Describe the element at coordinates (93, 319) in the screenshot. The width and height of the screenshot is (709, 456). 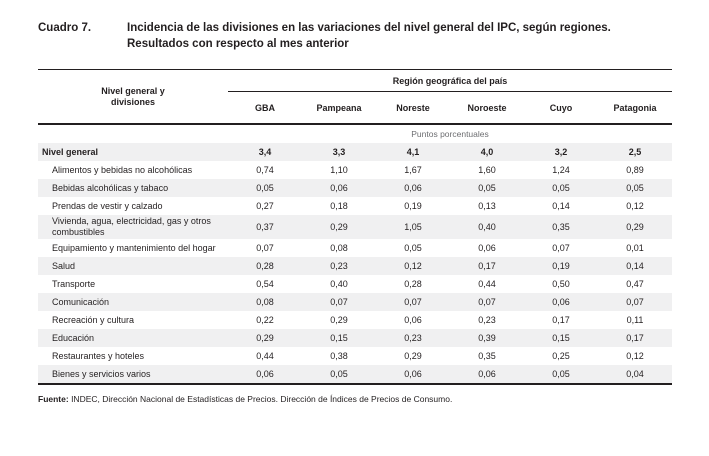
I see `row-label: Recreación y cultura` at that location.